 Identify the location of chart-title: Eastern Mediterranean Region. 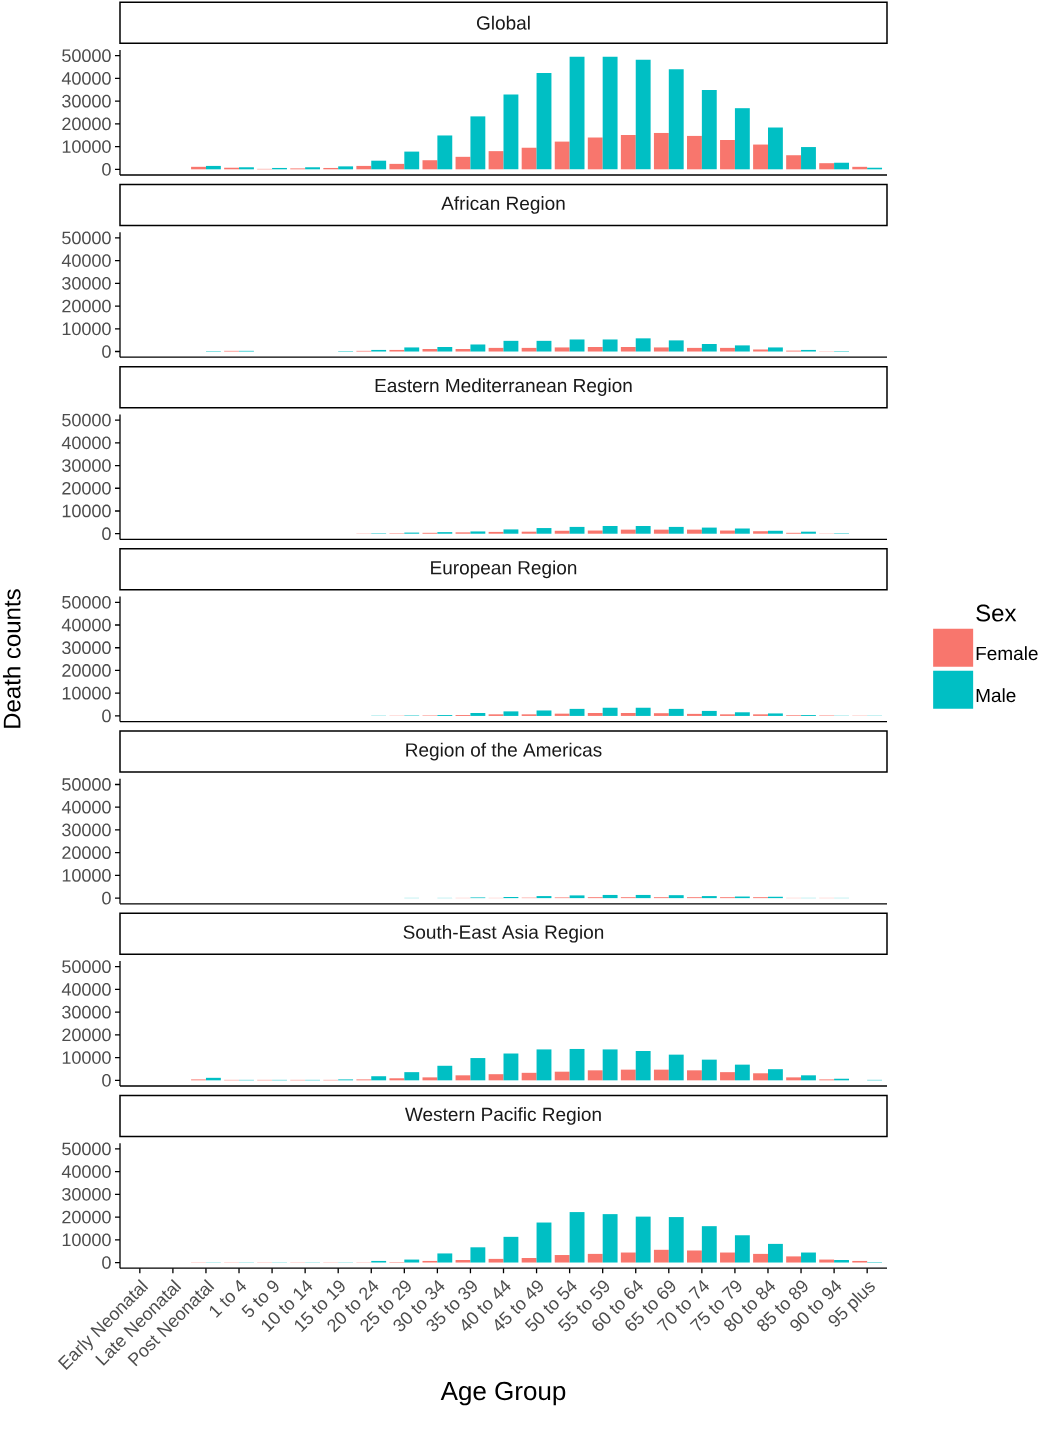
(503, 387).